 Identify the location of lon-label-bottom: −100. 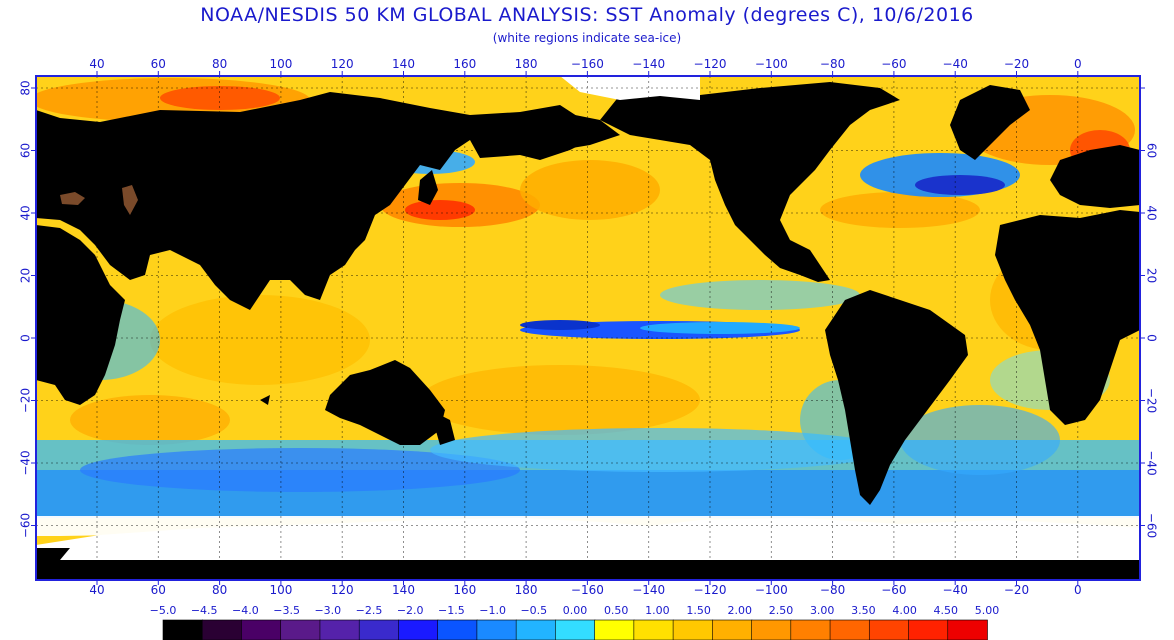
(771, 590).